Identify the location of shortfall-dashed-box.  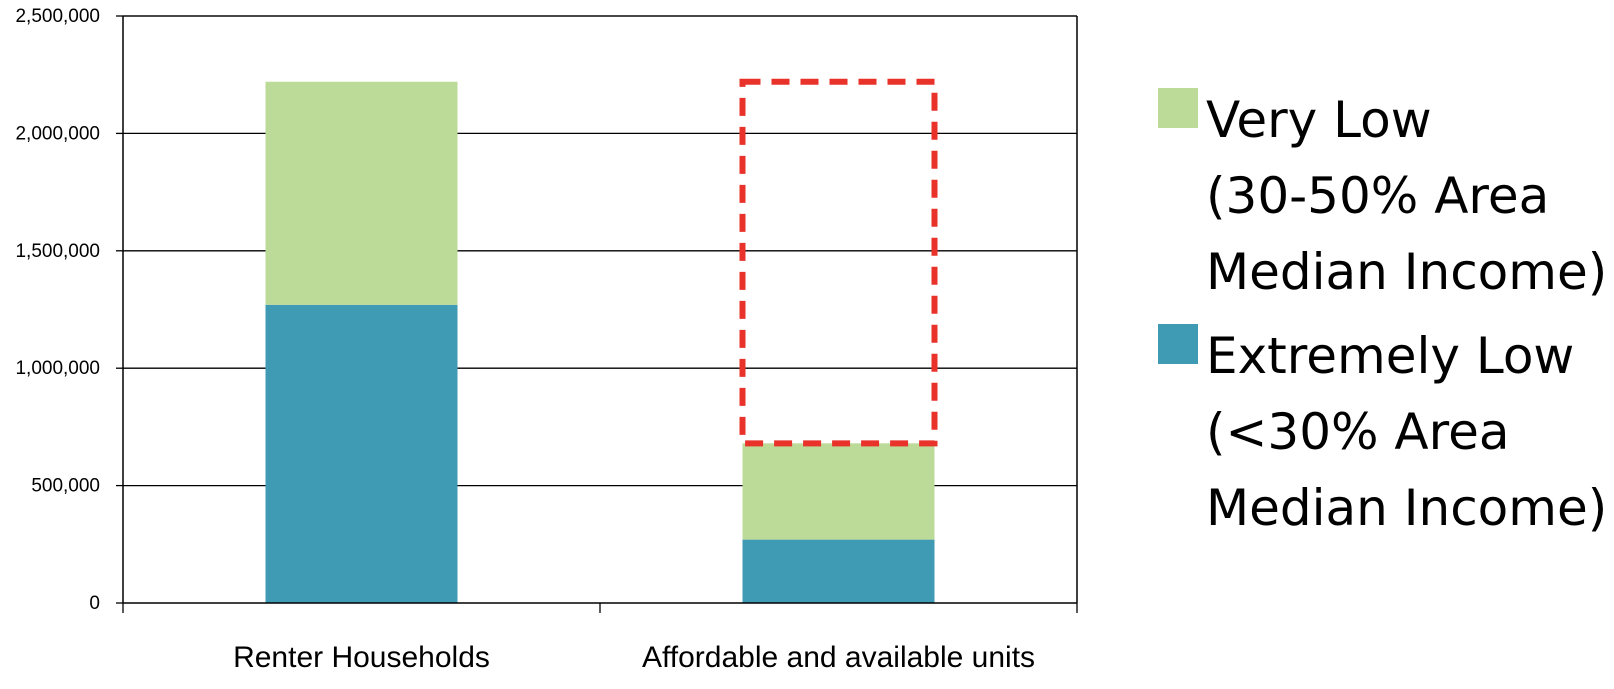
(838, 262).